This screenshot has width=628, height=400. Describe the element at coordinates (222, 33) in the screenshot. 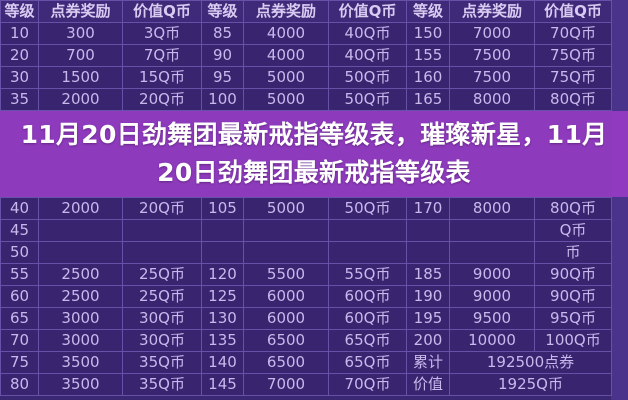

I see `table-cell: 85` at that location.